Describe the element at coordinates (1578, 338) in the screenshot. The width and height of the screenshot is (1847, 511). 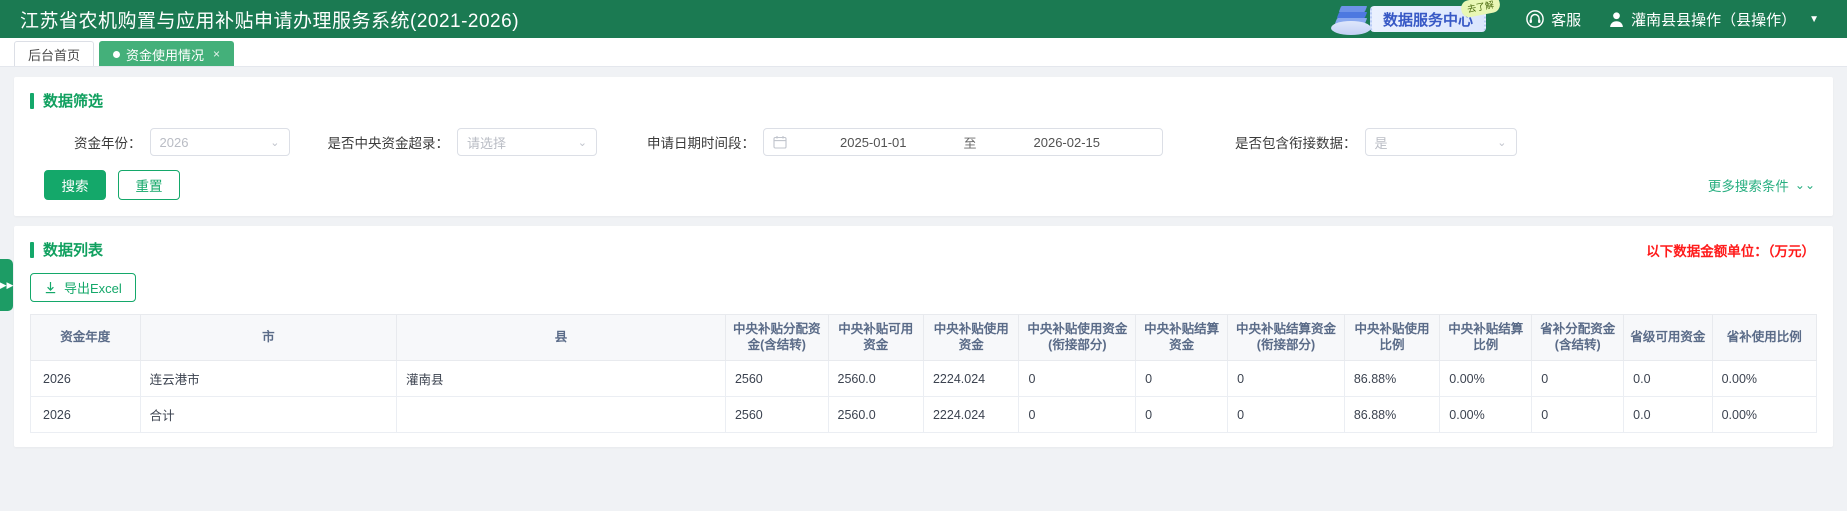
I see `col-prov-allocated: 省补分配资金(含结转)` at that location.